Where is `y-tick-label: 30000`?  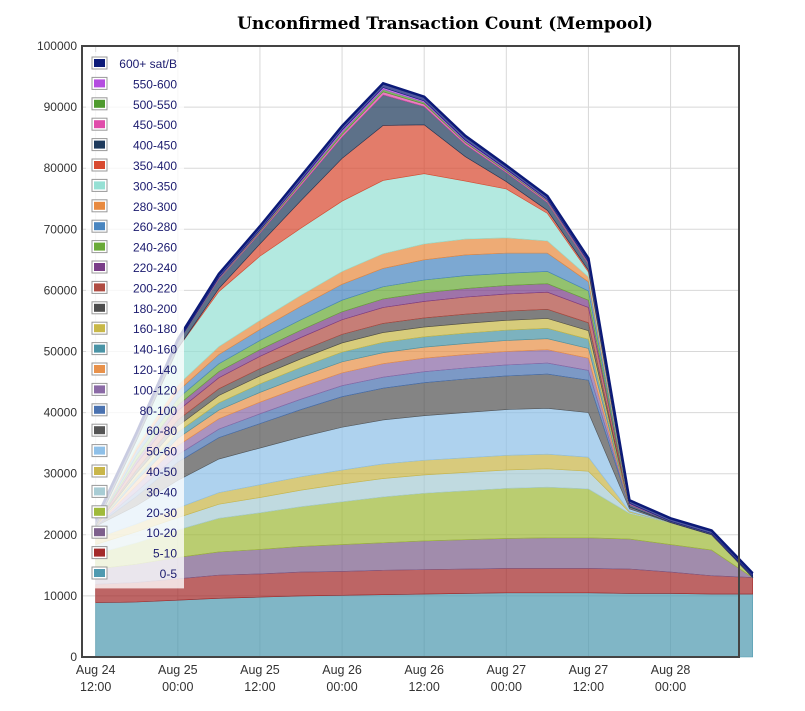 y-tick-label: 30000 is located at coordinates (61, 474).